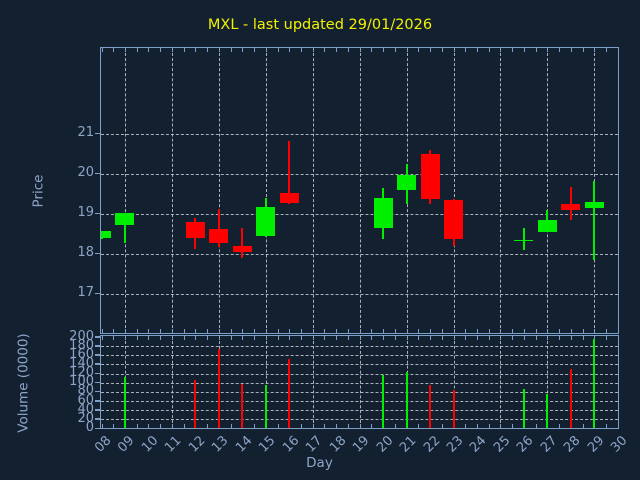 The width and height of the screenshot is (640, 480). What do you see at coordinates (81, 336) in the screenshot?
I see `volume-tick-label: 200` at bounding box center [81, 336].